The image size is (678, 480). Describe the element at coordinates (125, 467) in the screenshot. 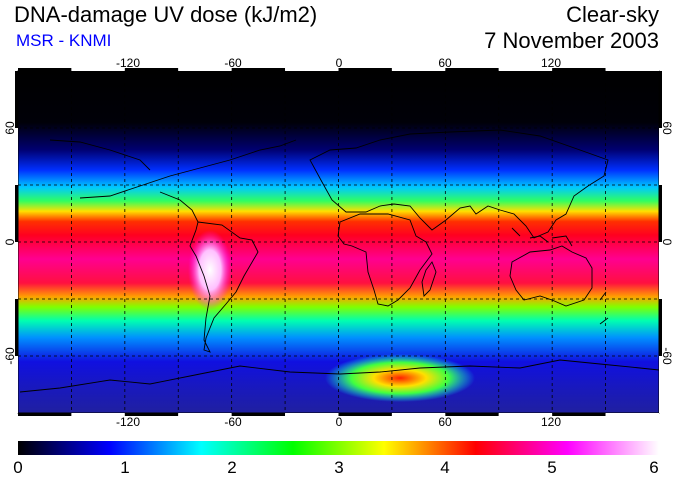

I see `colorbar-label: 1` at that location.